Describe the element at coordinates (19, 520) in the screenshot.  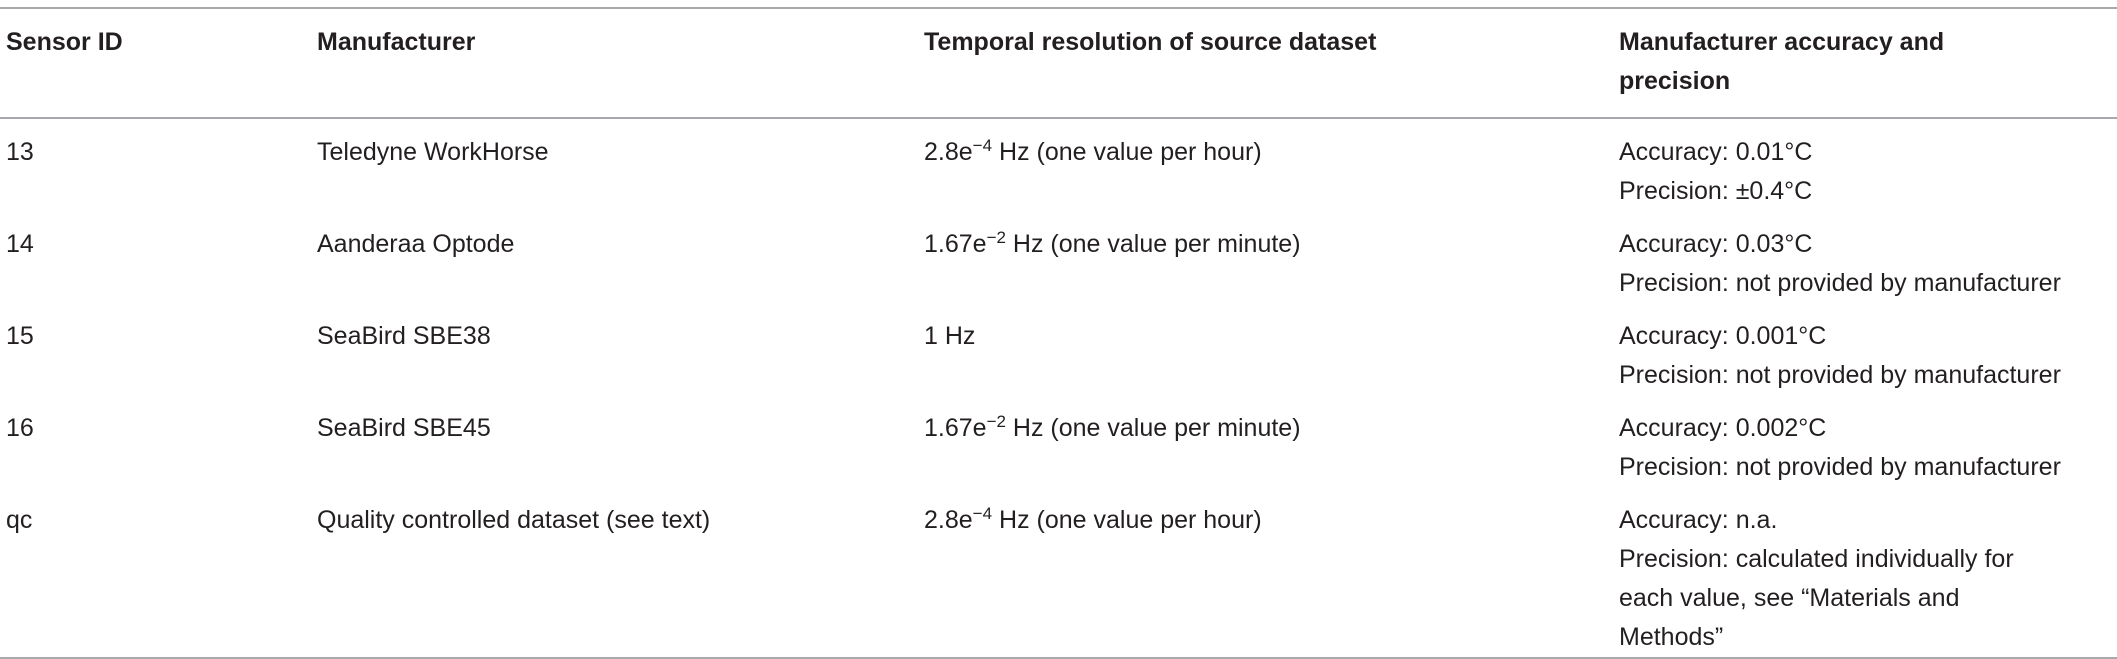
I see `cell-text: qc` at that location.